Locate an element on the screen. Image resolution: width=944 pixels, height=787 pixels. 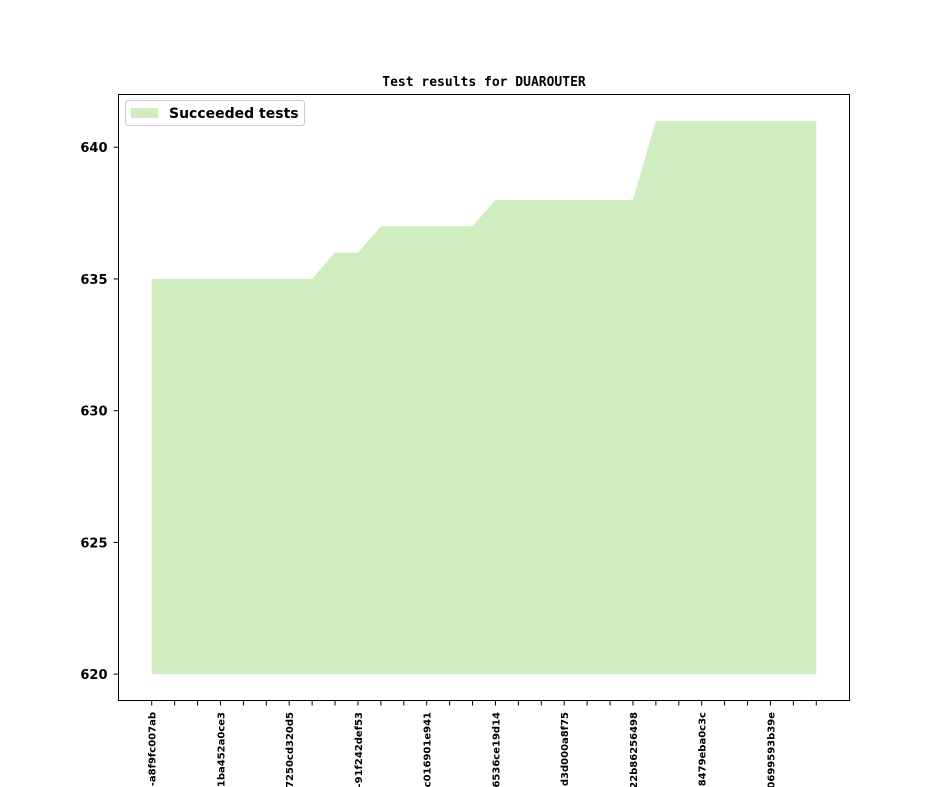
x-tick-label: -a8f9fc007ab is located at coordinates (153, 749).